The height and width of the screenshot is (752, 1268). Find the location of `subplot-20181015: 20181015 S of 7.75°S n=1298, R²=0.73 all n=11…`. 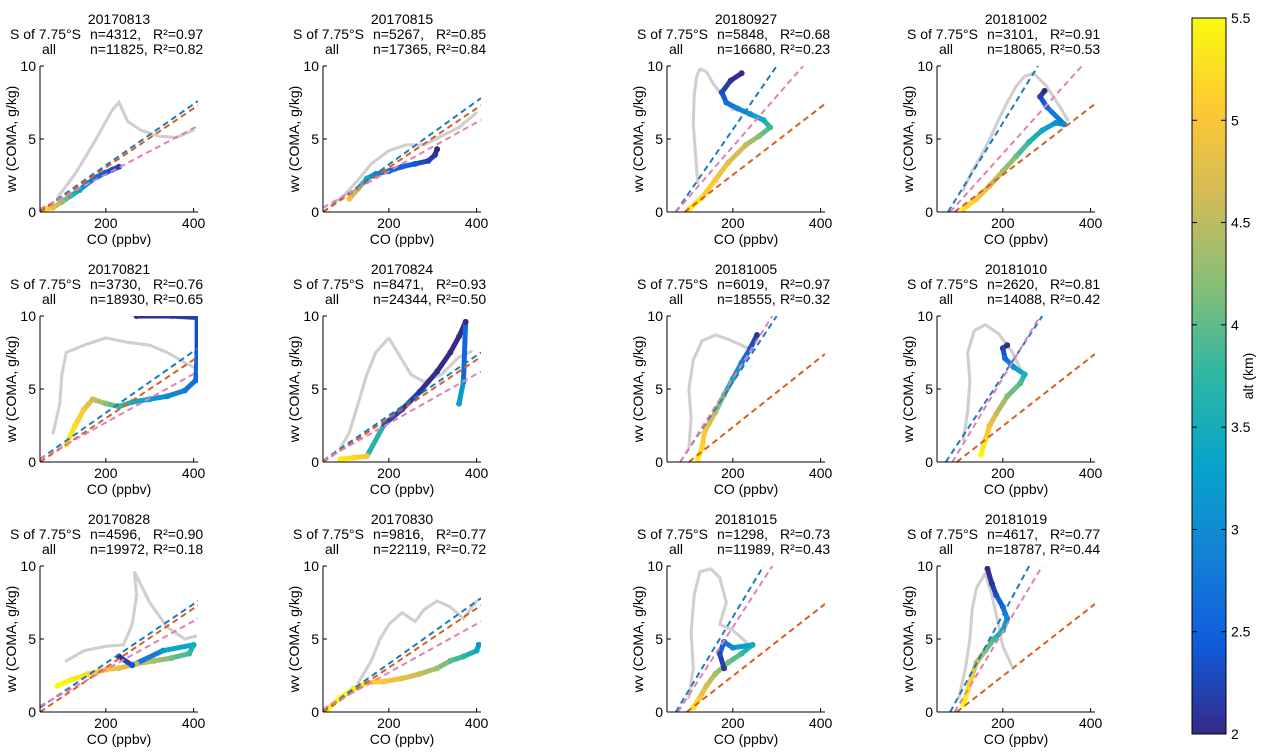

subplot-20181015: 20181015 S of 7.75°S n=1298, R²=0.73 all n=11… is located at coordinates (731, 629).